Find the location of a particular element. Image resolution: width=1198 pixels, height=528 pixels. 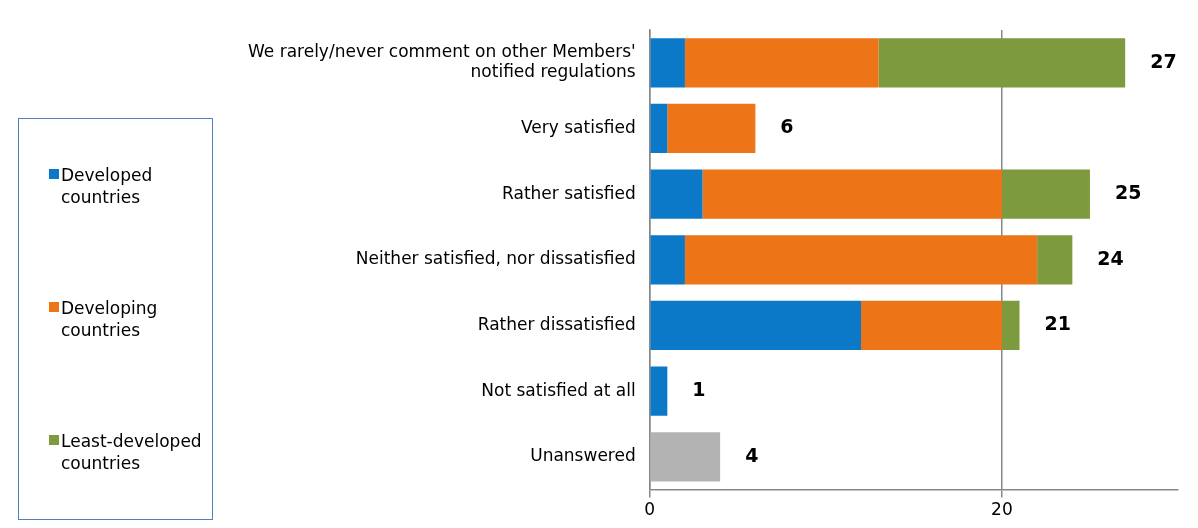

y-tick-label: Neither satisfied, nor dissatisfied is located at coordinates (495, 258).